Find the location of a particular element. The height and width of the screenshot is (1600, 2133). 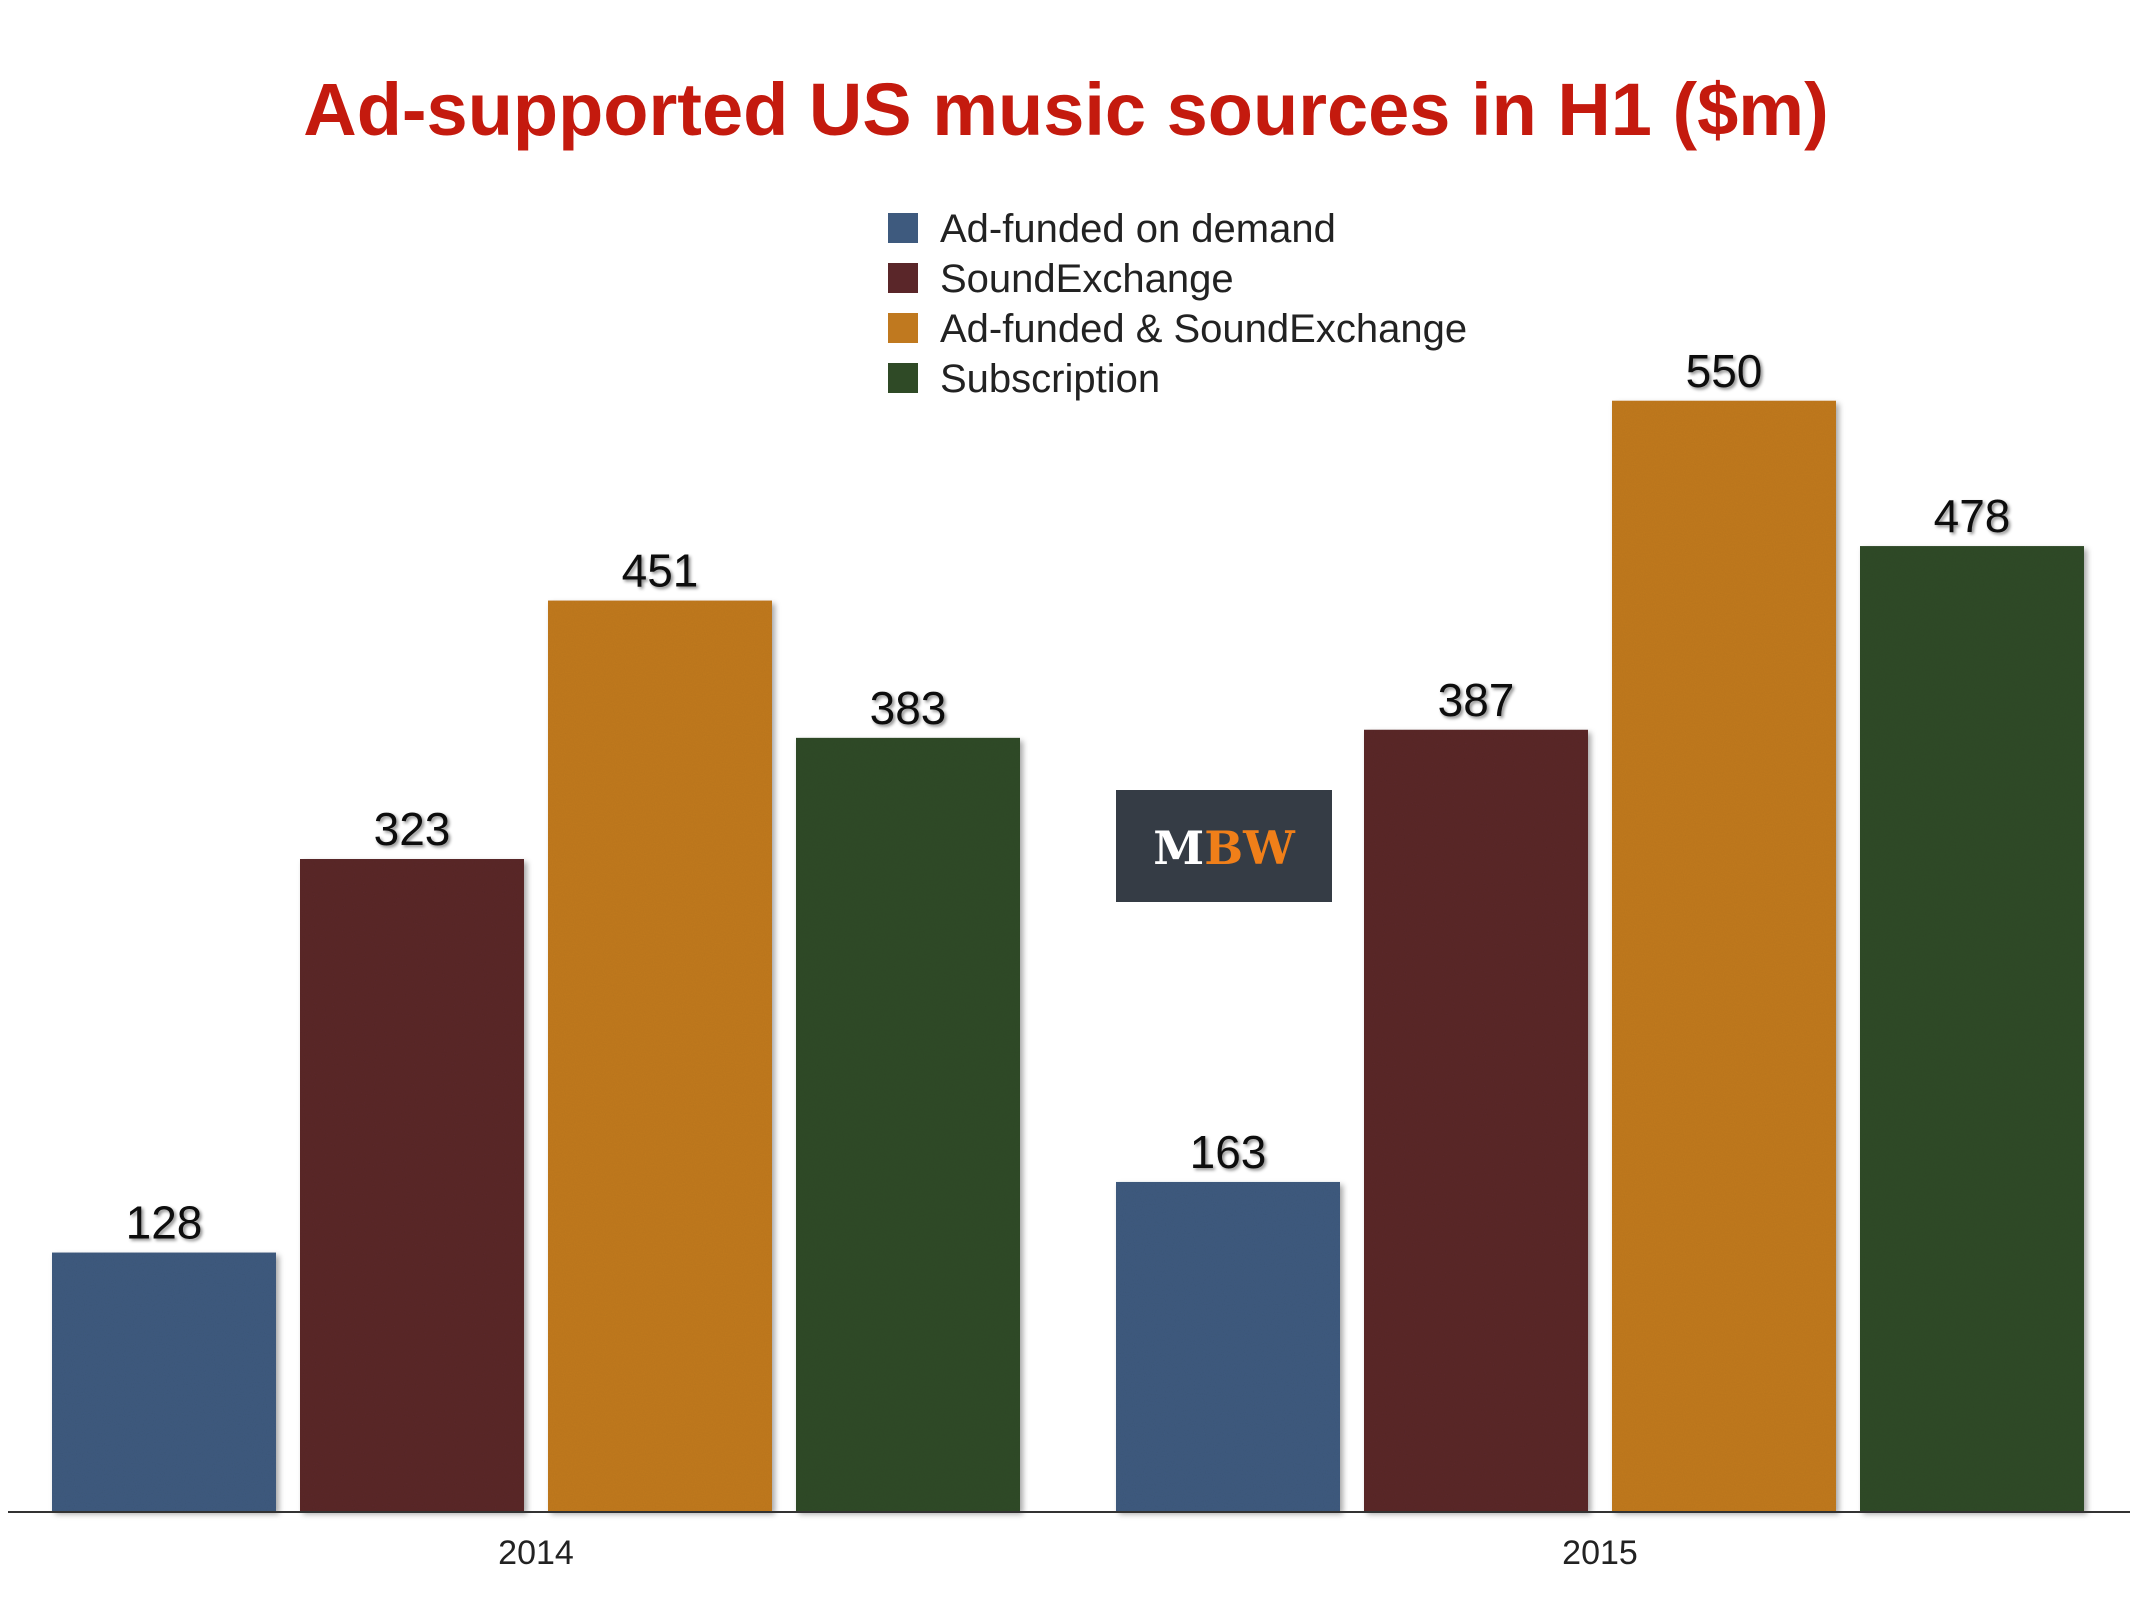

value-label: 387 is located at coordinates (1476, 700).